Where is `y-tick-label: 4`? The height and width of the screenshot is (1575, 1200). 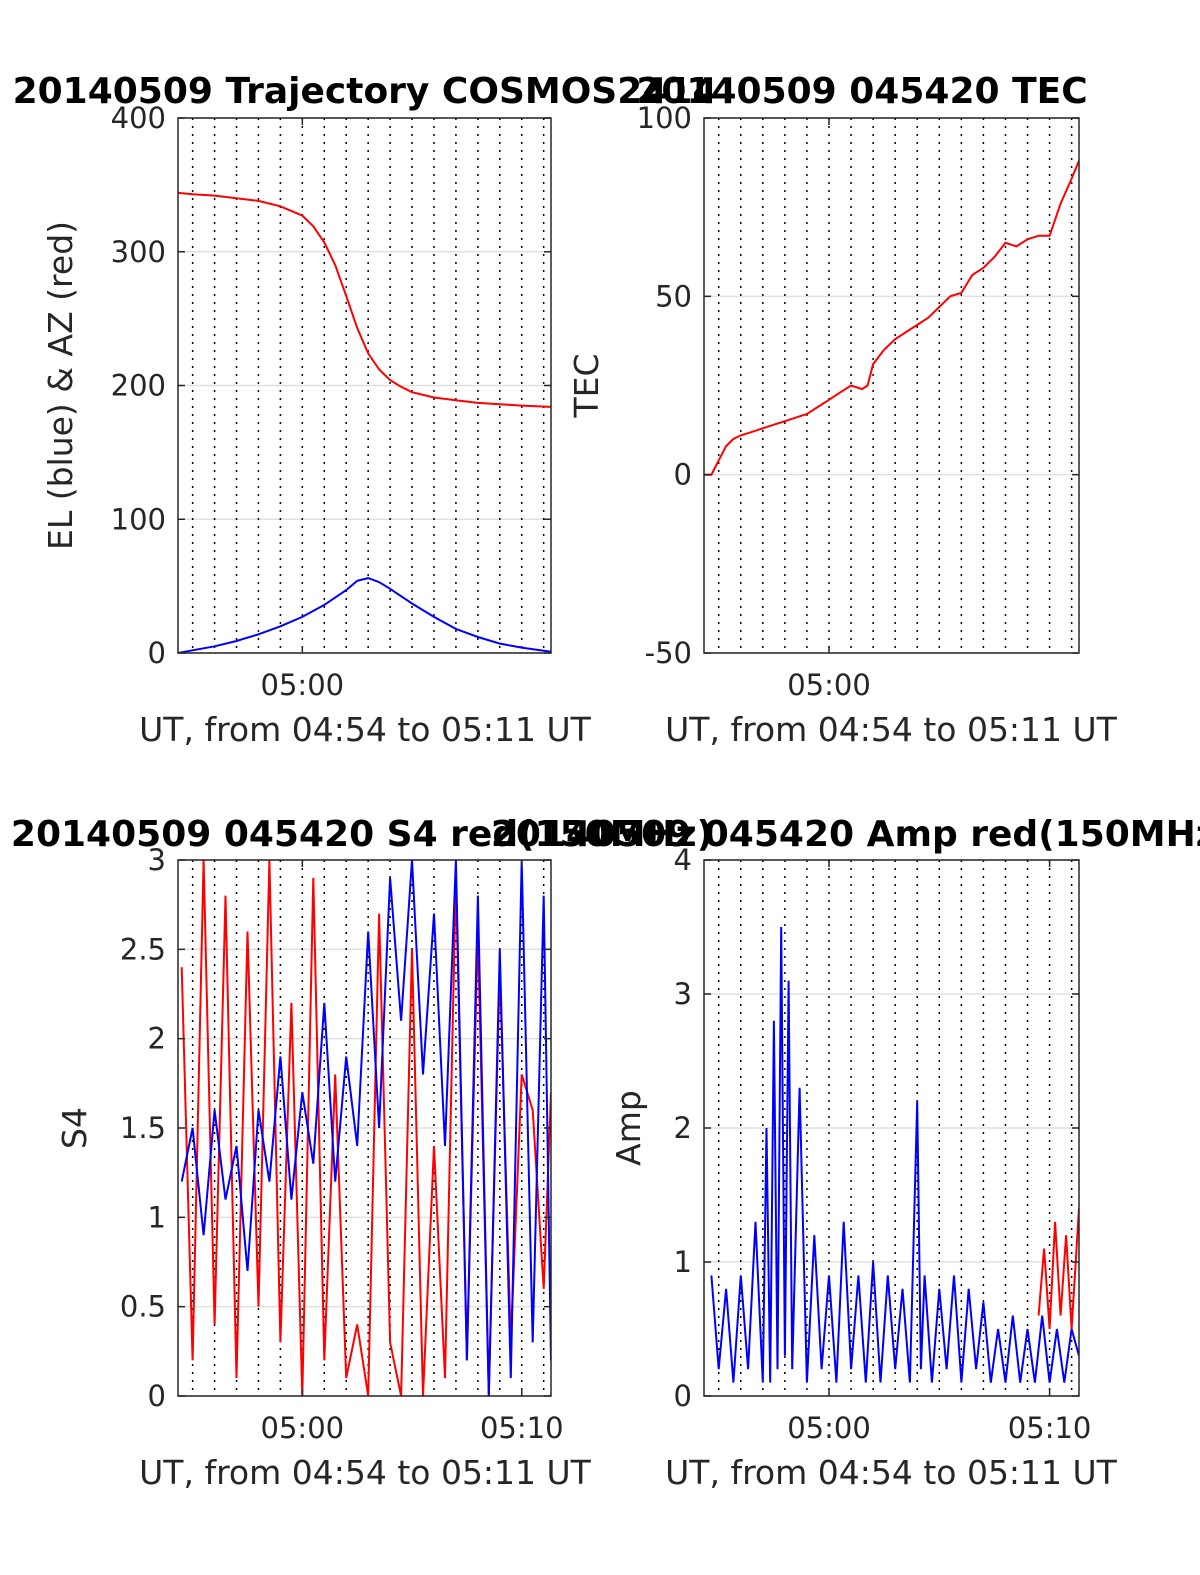
y-tick-label: 4 is located at coordinates (683, 860).